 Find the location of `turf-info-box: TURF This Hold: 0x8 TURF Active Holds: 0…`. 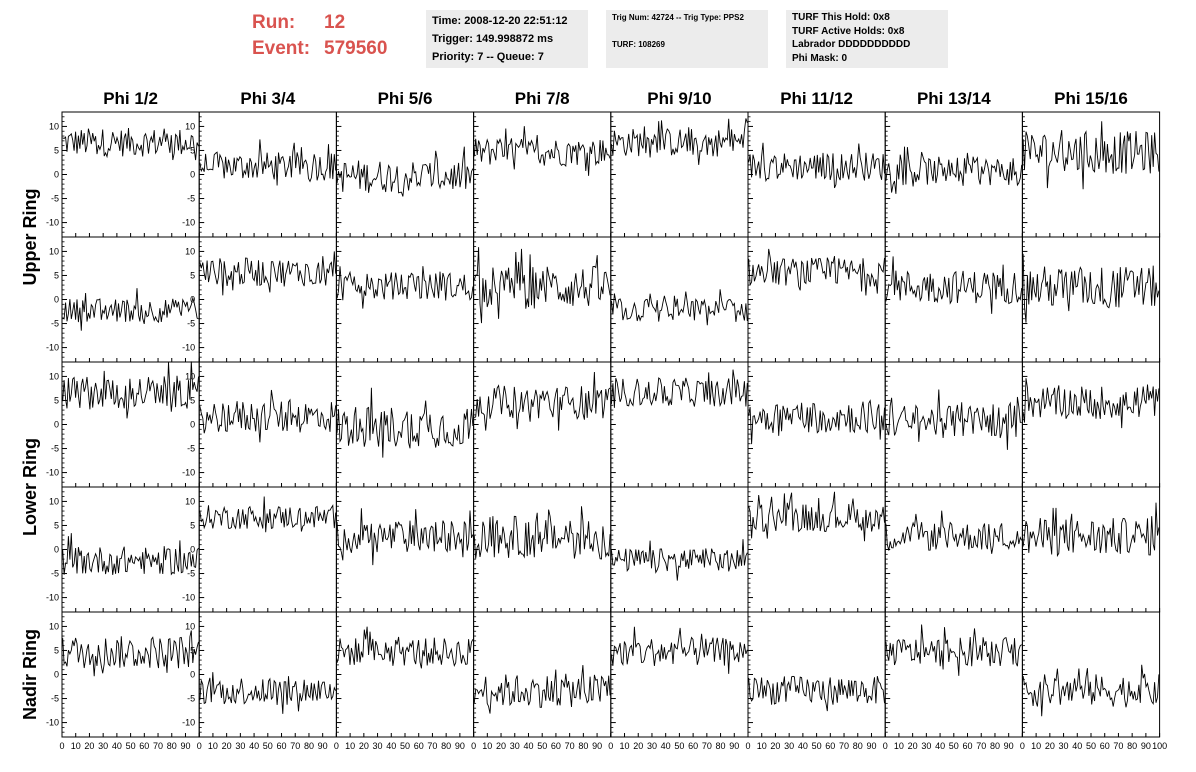

turf-info-box: TURF This Hold: 0x8 TURF Active Holds: 0… is located at coordinates (867, 39).